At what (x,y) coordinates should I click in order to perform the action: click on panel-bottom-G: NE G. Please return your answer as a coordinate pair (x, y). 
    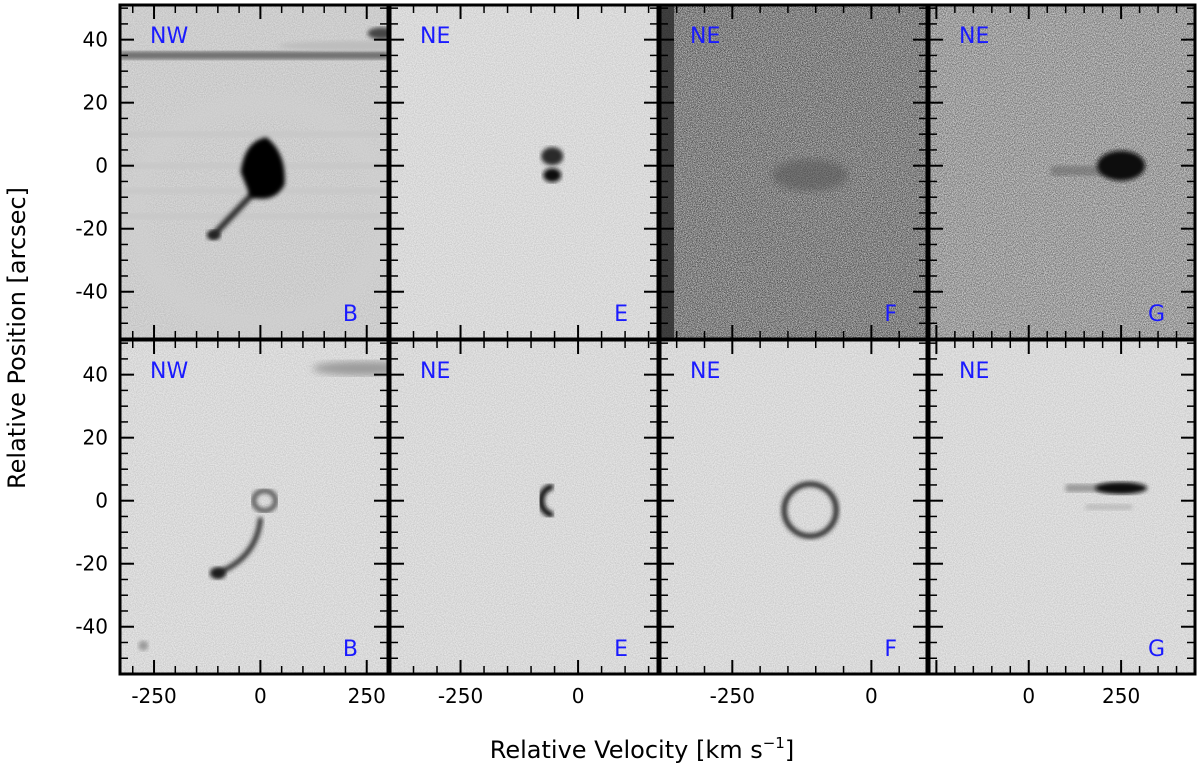
    Looking at the image, I should click on (1062, 507).